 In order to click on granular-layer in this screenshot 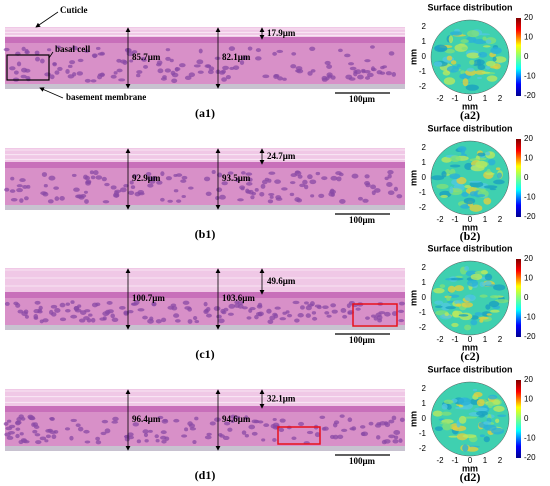, I will do `click(205, 295)`.